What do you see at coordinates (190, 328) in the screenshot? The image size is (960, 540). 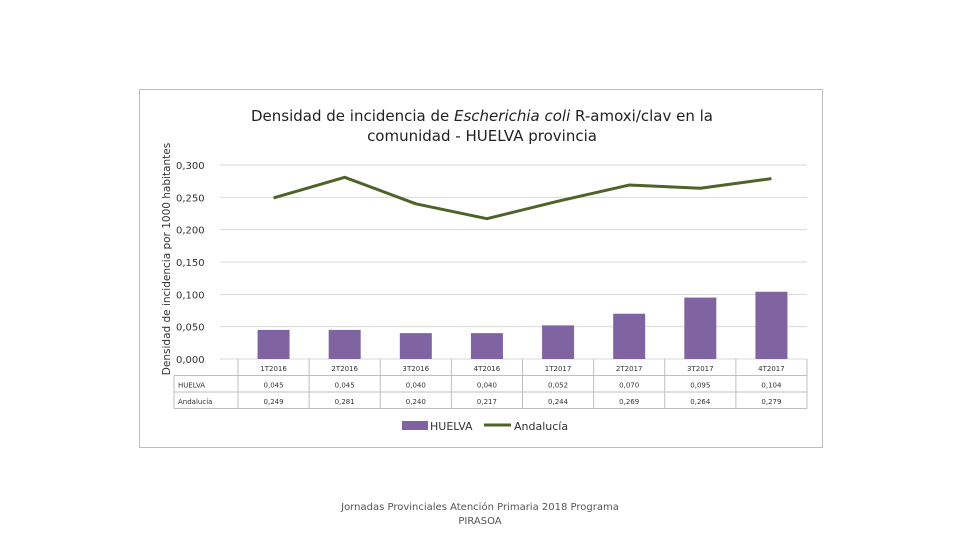 I see `y-tick-label: 0,050` at bounding box center [190, 328].